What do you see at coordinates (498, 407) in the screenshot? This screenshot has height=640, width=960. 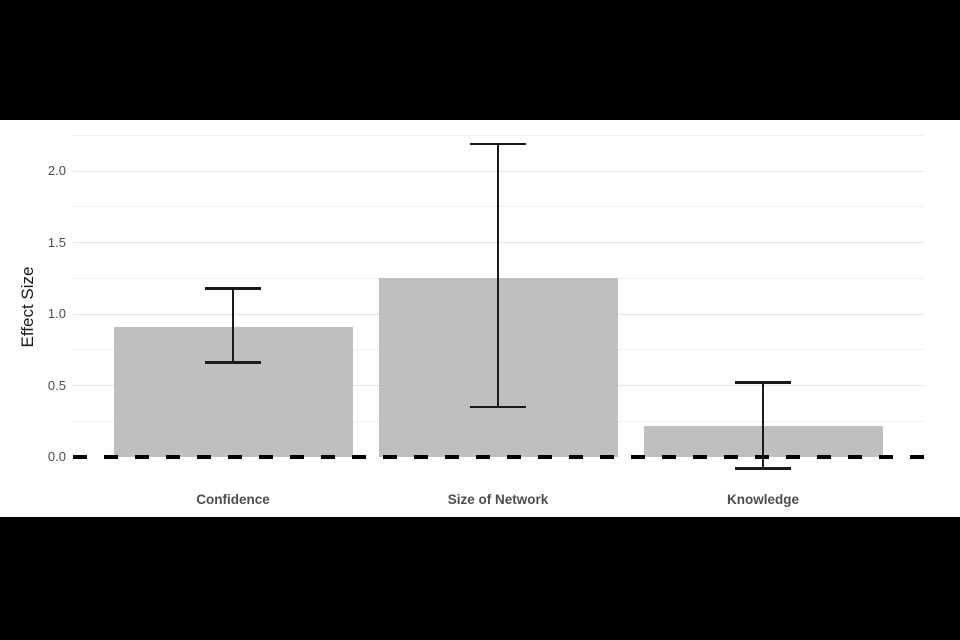 I see `error-bar-cap-bottom-size-of-network` at bounding box center [498, 407].